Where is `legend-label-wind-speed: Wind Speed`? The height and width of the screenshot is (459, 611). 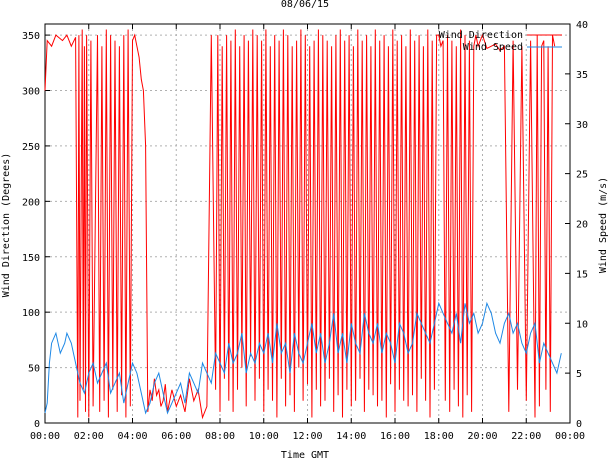 legend-label-wind-speed: Wind Speed is located at coordinates (493, 47).